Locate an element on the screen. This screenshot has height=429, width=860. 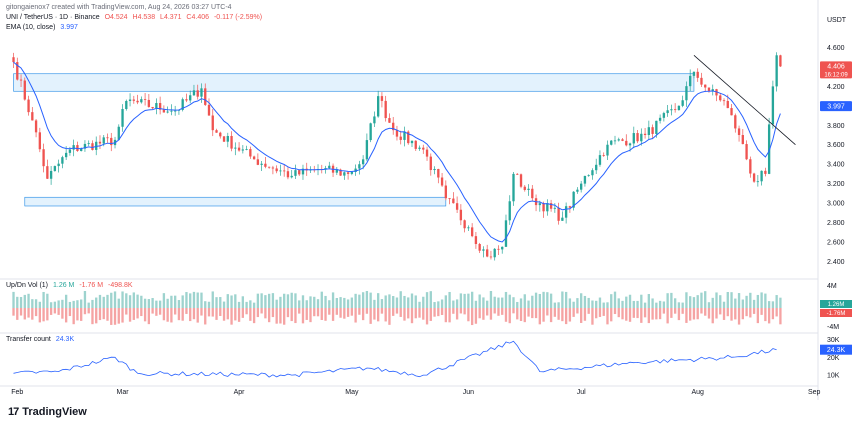
vol-tick-label: -4M is located at coordinates (833, 327).